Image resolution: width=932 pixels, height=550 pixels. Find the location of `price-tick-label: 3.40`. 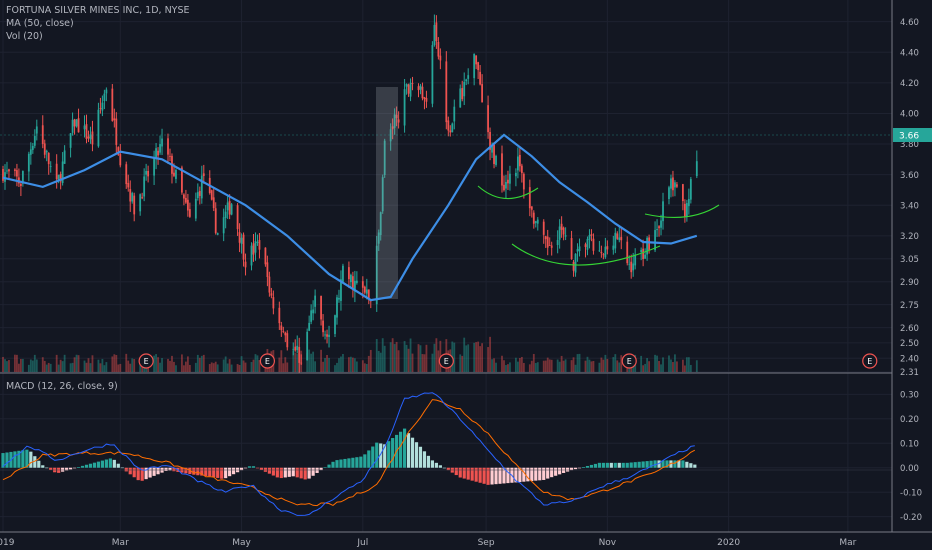

price-tick-label: 3.40 is located at coordinates (909, 206).